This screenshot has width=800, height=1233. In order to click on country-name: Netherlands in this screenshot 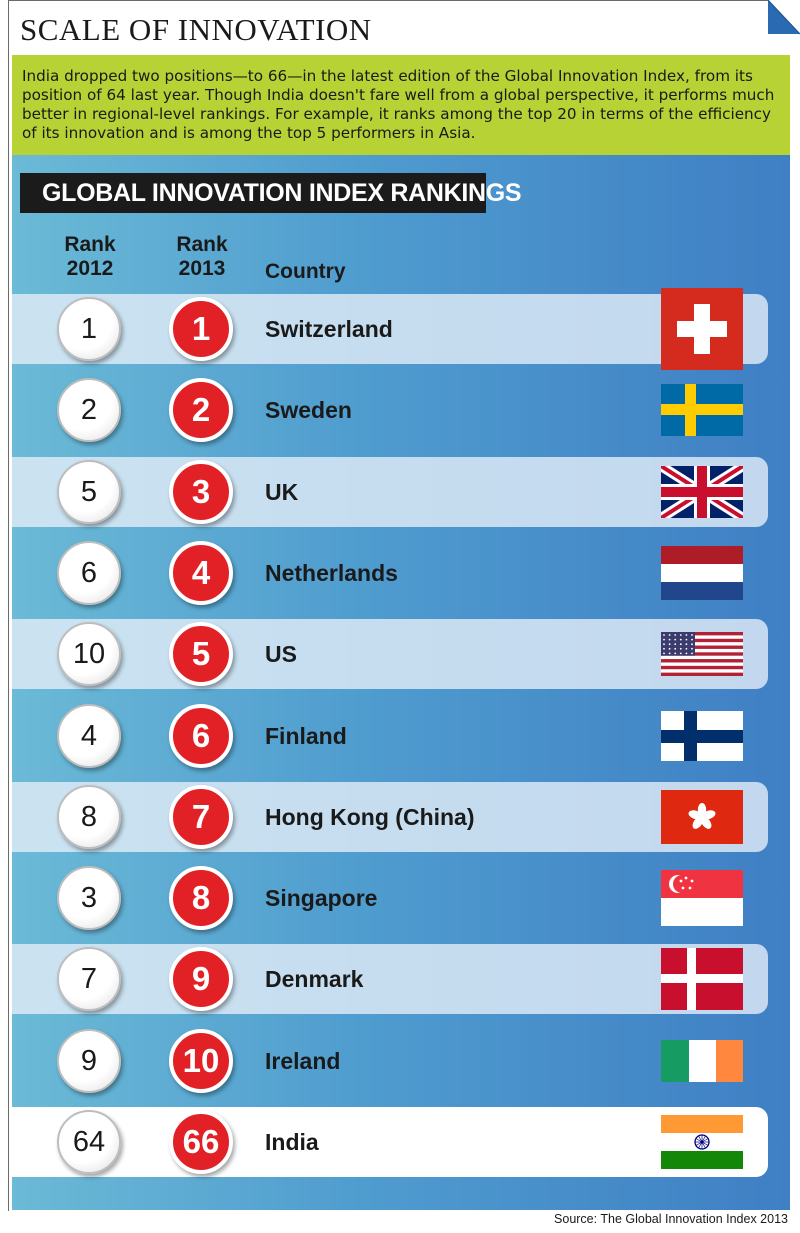, I will do `click(331, 573)`.